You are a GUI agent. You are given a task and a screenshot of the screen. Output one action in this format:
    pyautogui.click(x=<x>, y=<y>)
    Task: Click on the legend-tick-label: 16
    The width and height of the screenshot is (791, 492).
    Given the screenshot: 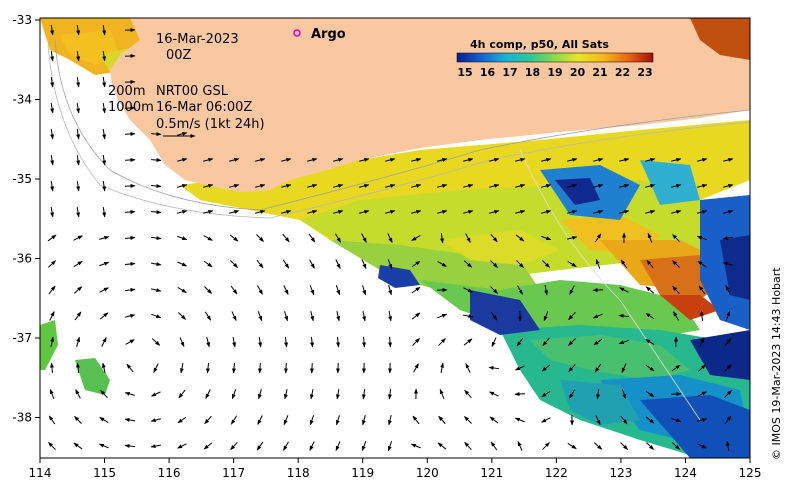 What is the action you would take?
    pyautogui.click(x=488, y=72)
    